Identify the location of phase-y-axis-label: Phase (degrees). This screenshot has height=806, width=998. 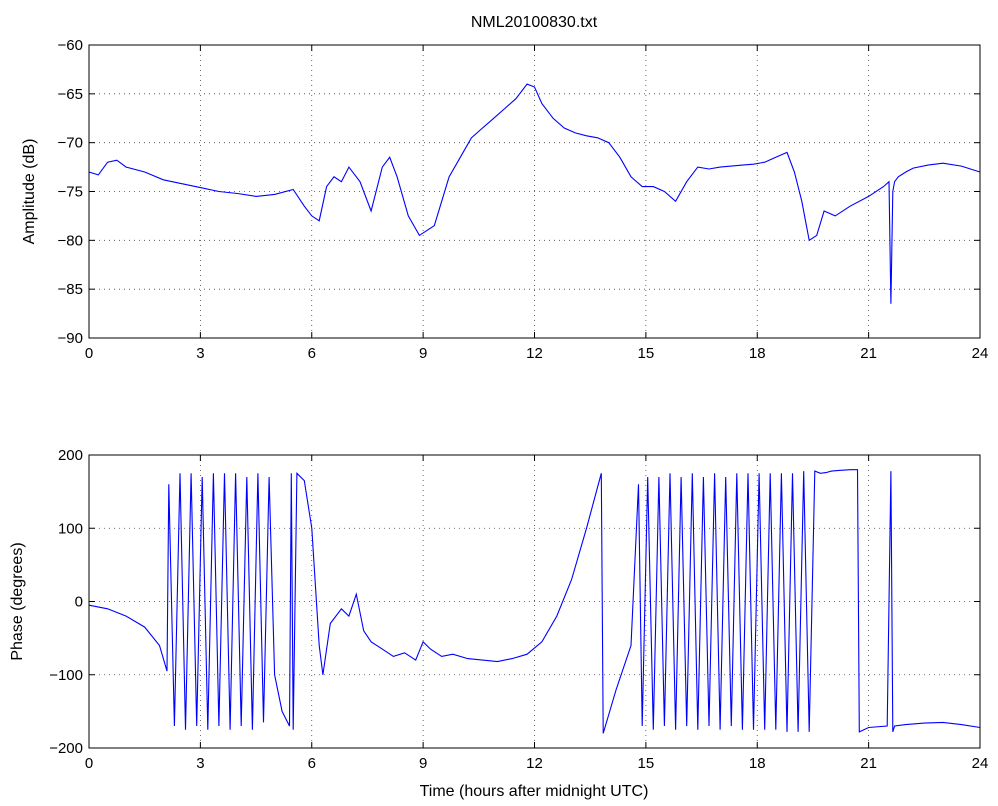
(17, 601).